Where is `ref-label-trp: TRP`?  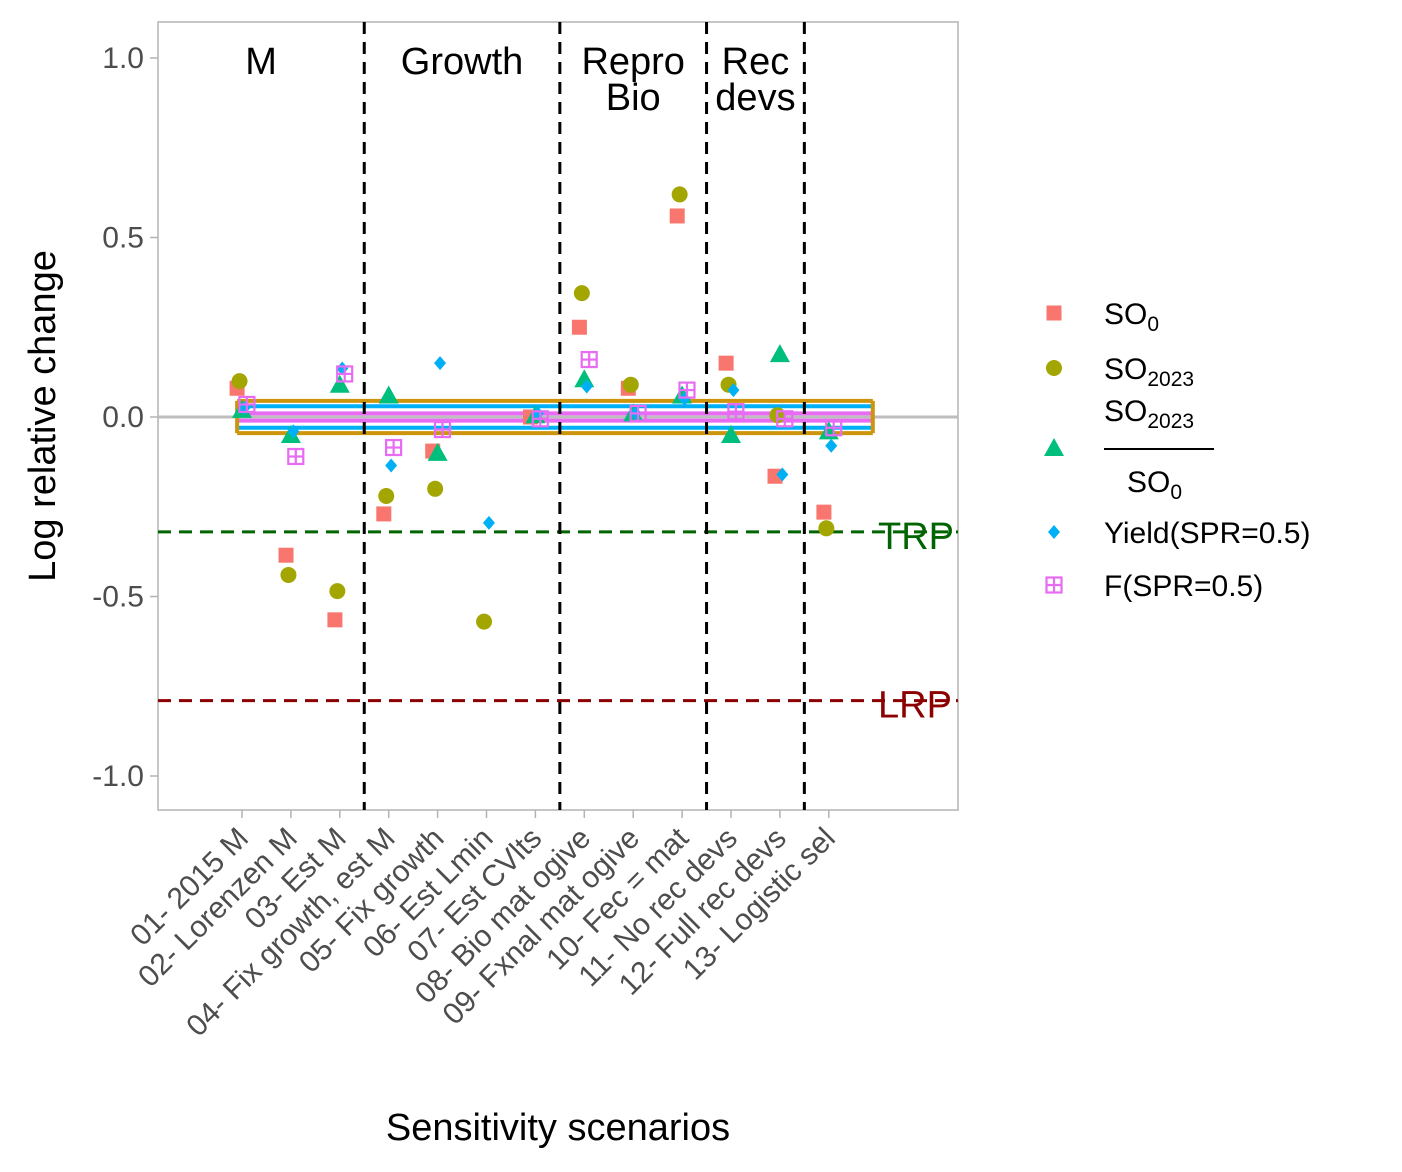 ref-label-trp: TRP is located at coordinates (916, 537).